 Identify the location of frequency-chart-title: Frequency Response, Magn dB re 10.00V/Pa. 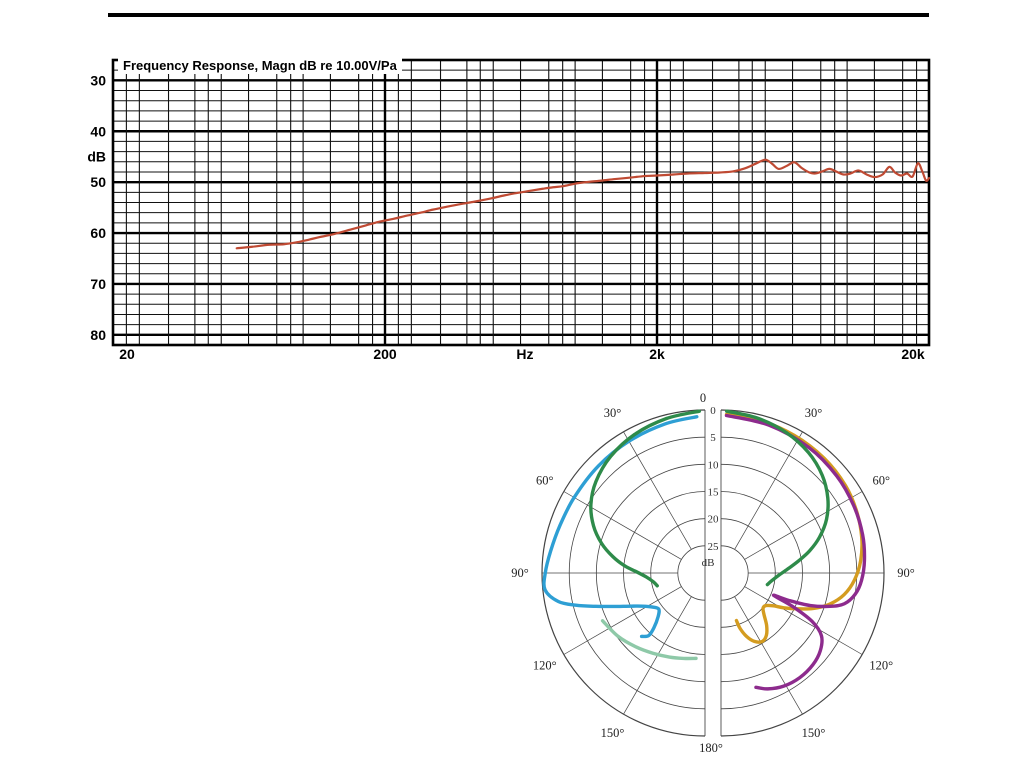
(260, 65).